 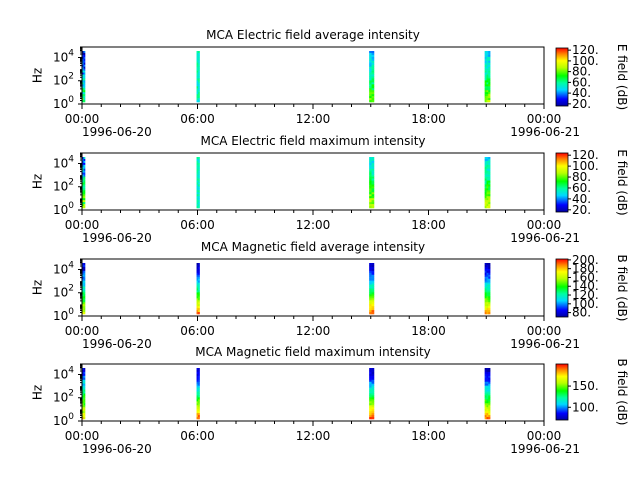 I want to click on x-tick-label: 00:00, so click(x=544, y=436).